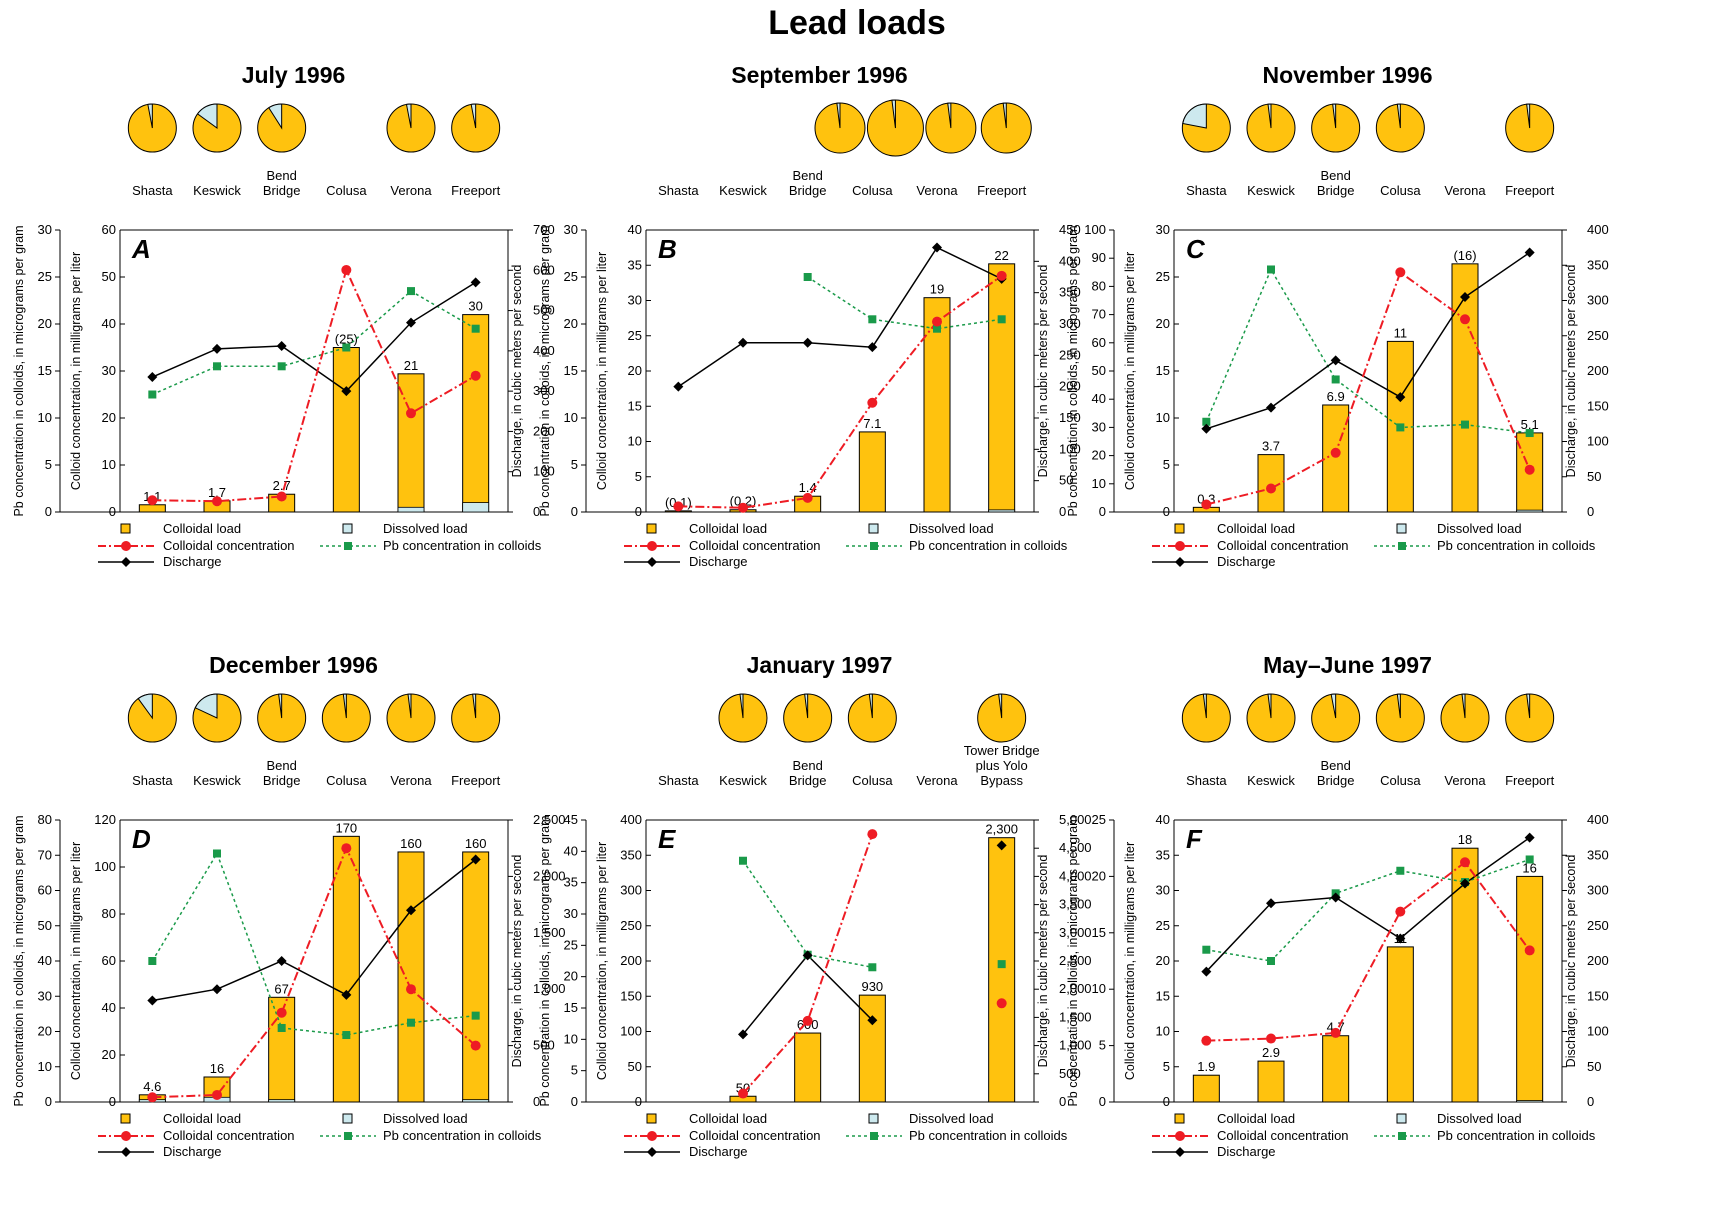  Describe the element at coordinates (1598, 405) in the screenshot. I see `discharge-axis-tick-label: 150` at that location.